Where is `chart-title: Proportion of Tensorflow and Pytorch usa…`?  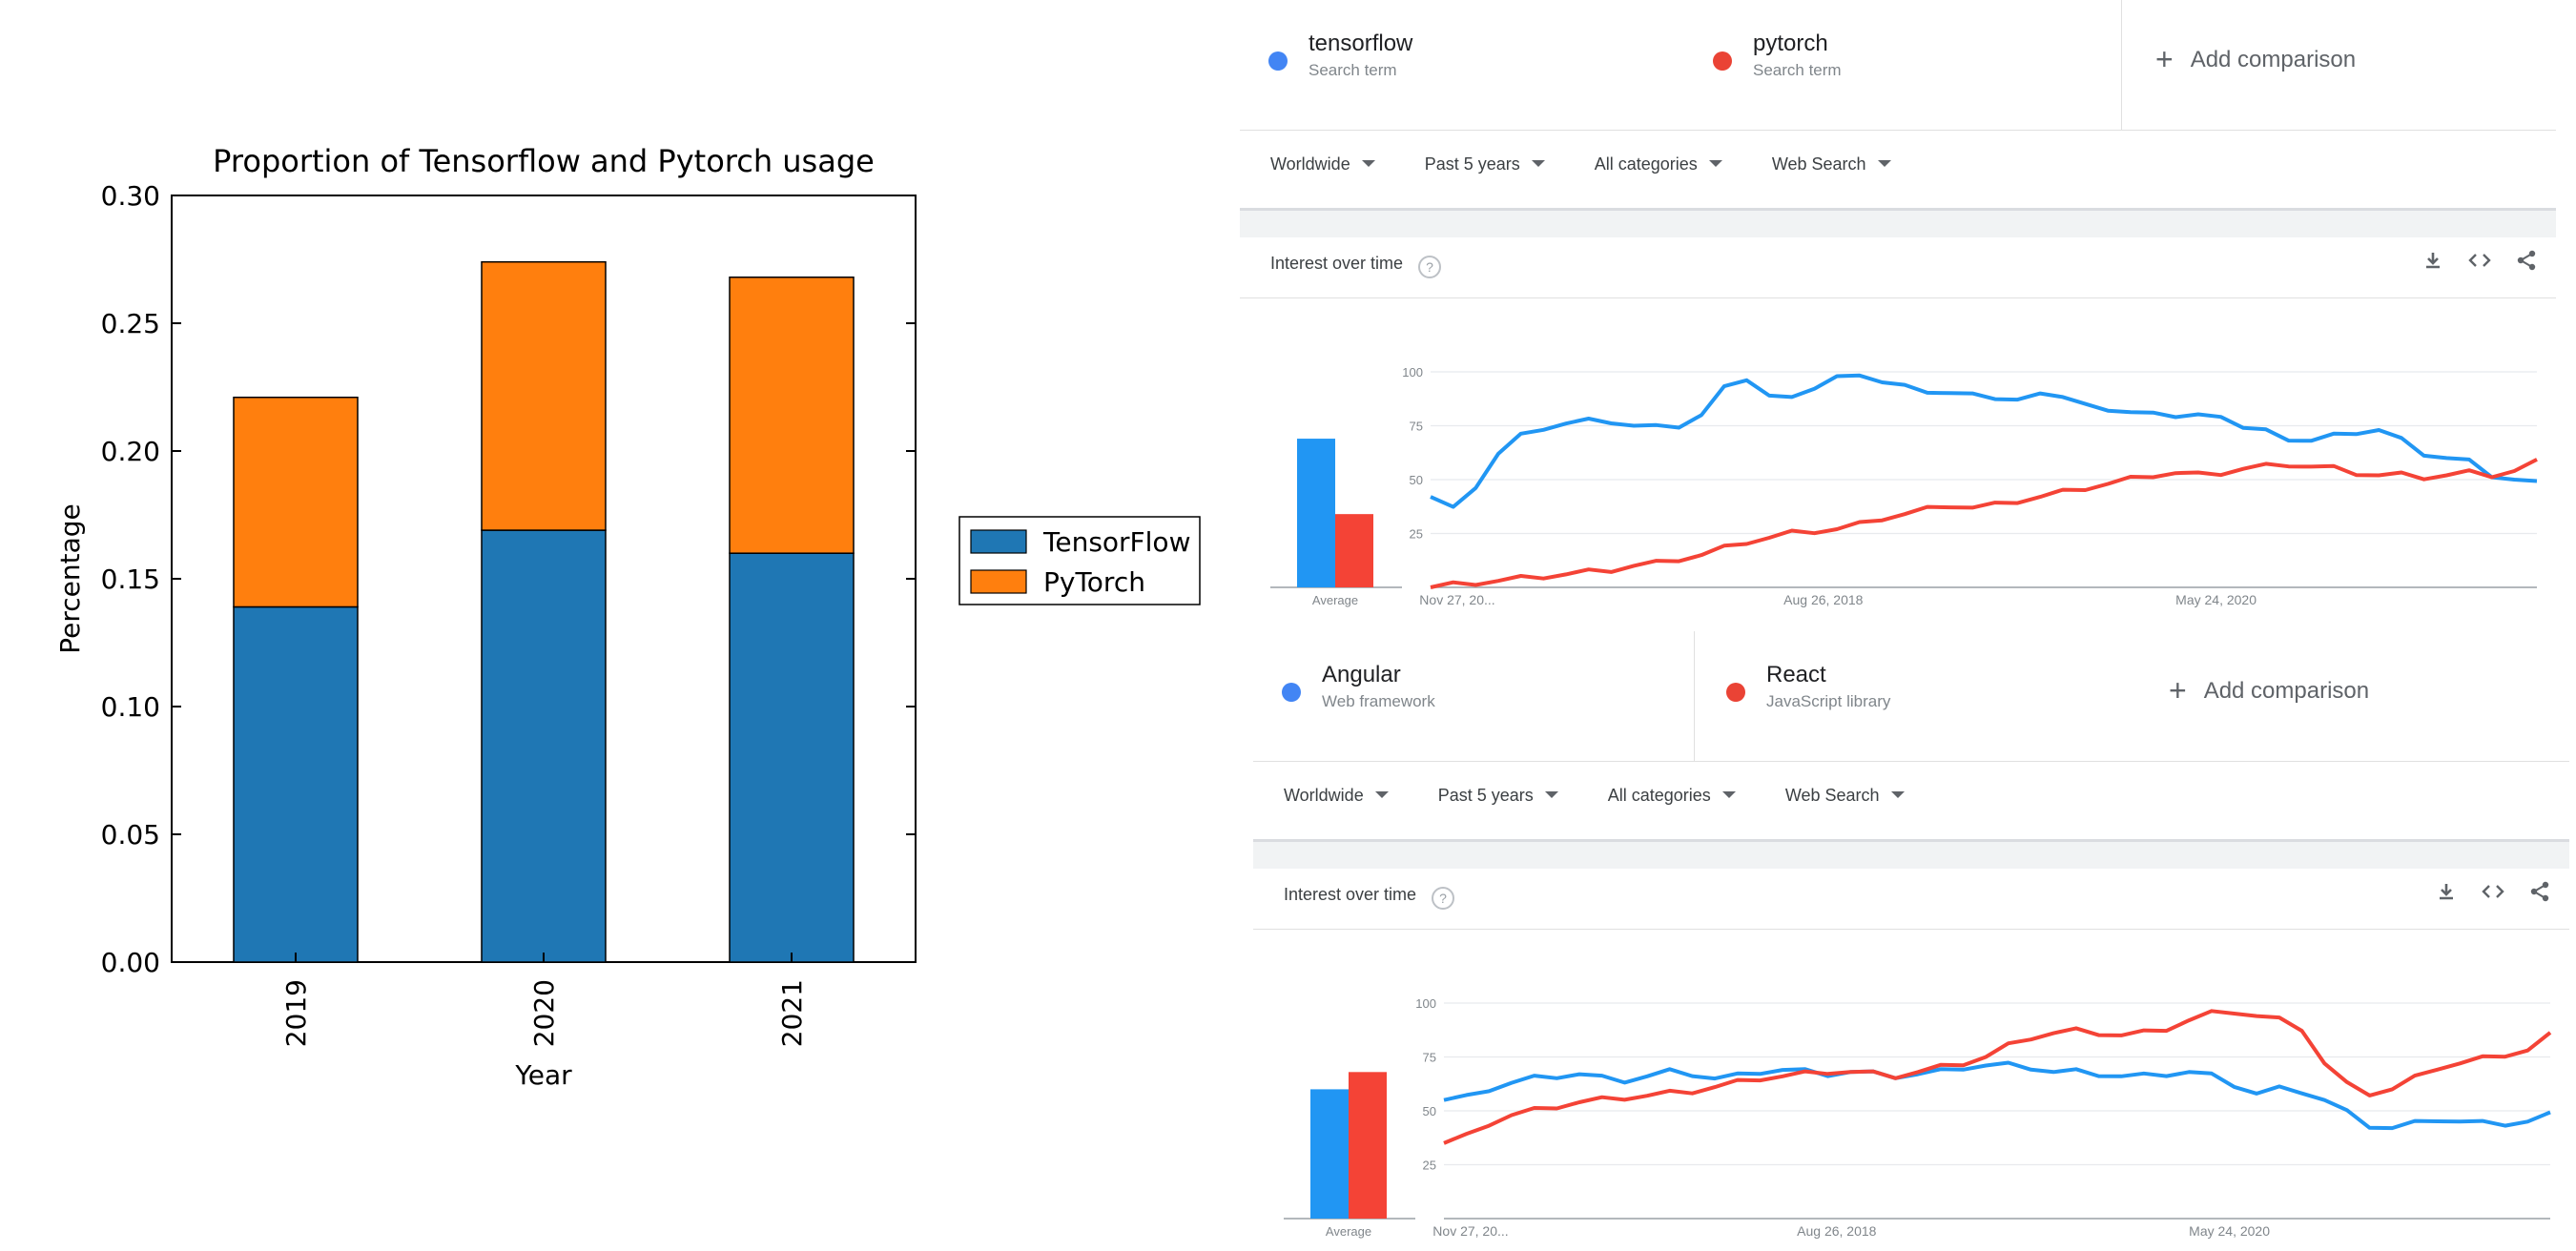
chart-title: Proportion of Tensorflow and Pytorch usa… is located at coordinates (544, 161).